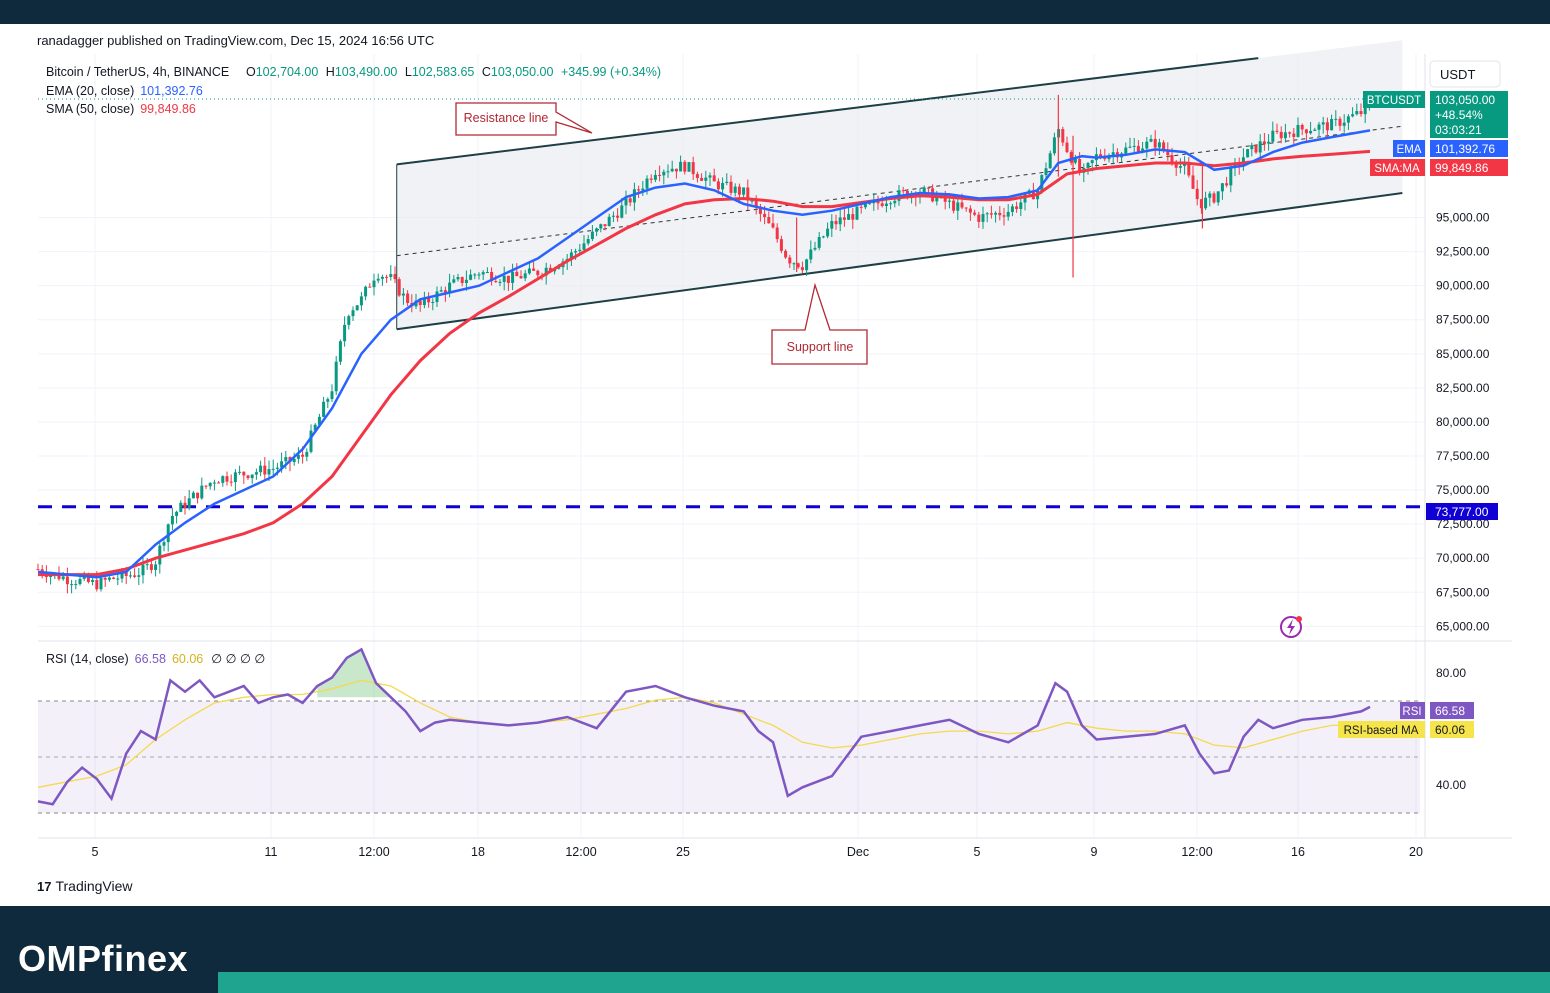 The width and height of the screenshot is (1550, 993). What do you see at coordinates (1291, 627) in the screenshot?
I see `lightning-icon` at bounding box center [1291, 627].